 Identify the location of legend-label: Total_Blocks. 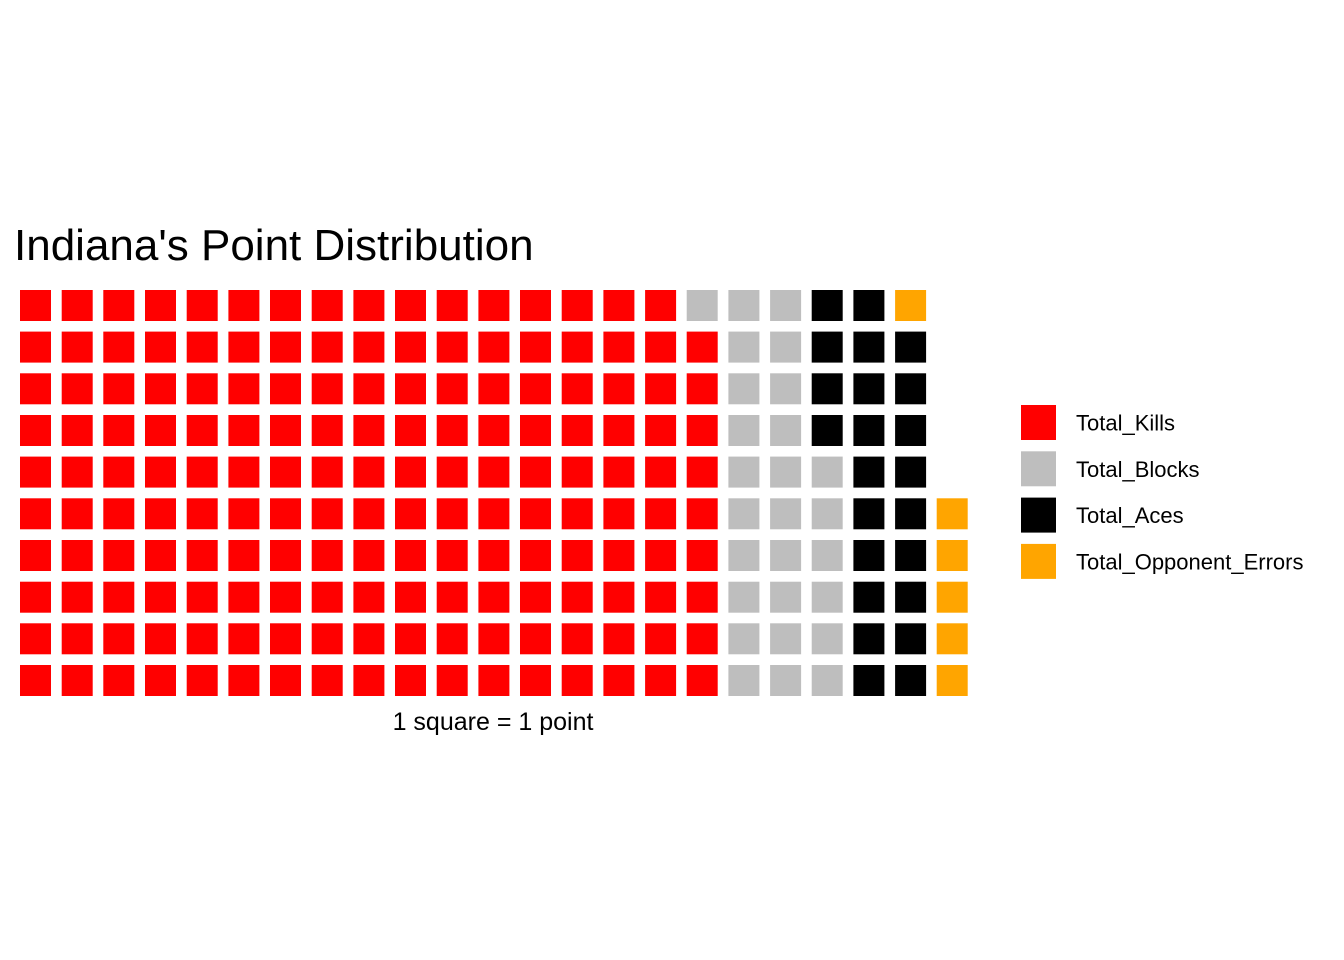
(1138, 469).